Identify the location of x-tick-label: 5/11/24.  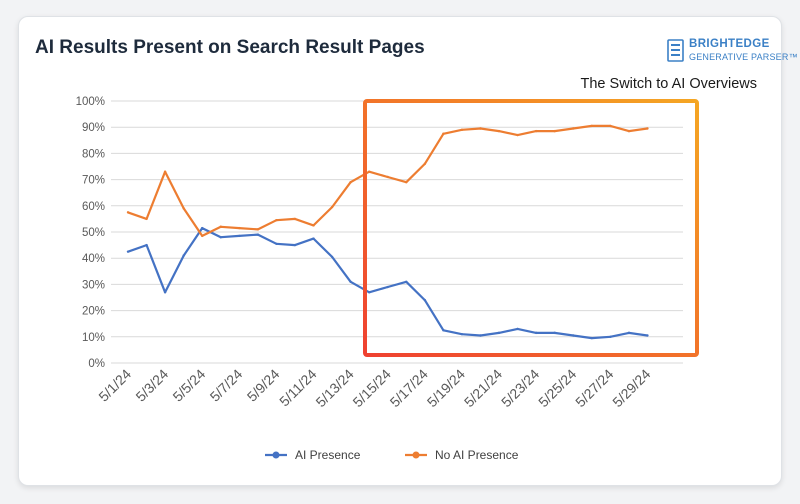
(298, 388).